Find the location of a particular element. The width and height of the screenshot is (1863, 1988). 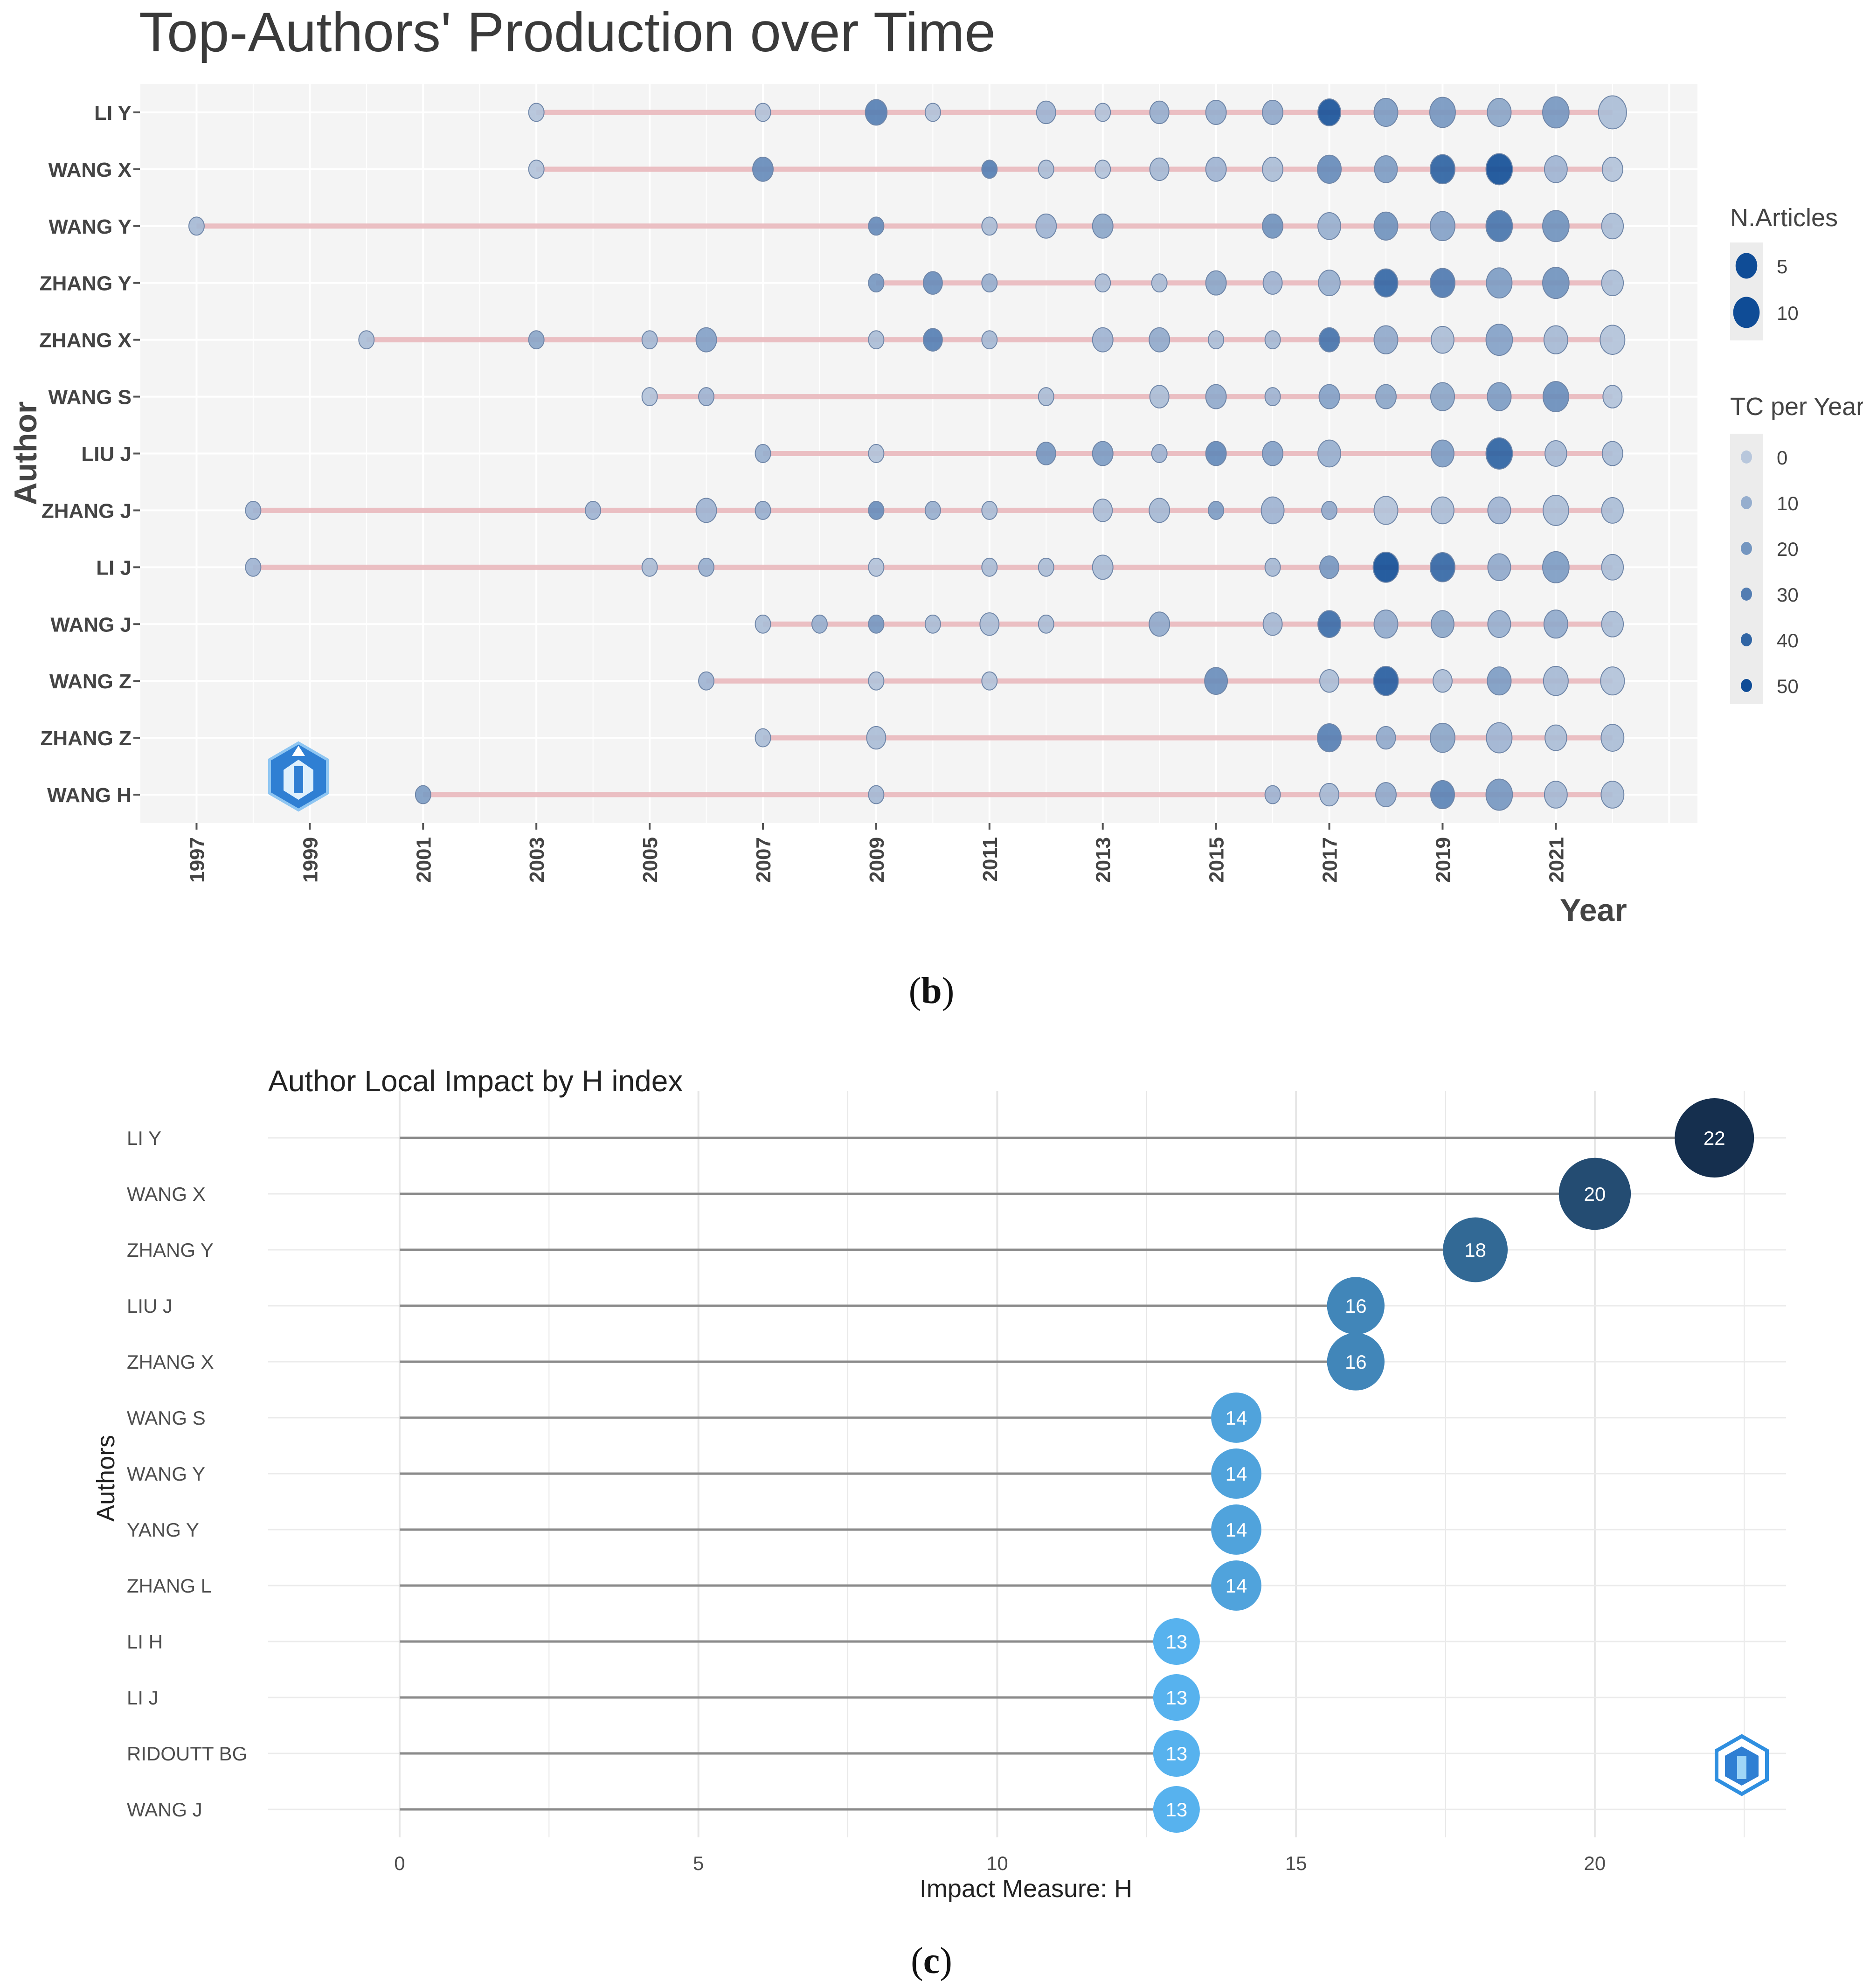

legend-color-title: TC per Year is located at coordinates (1797, 407).